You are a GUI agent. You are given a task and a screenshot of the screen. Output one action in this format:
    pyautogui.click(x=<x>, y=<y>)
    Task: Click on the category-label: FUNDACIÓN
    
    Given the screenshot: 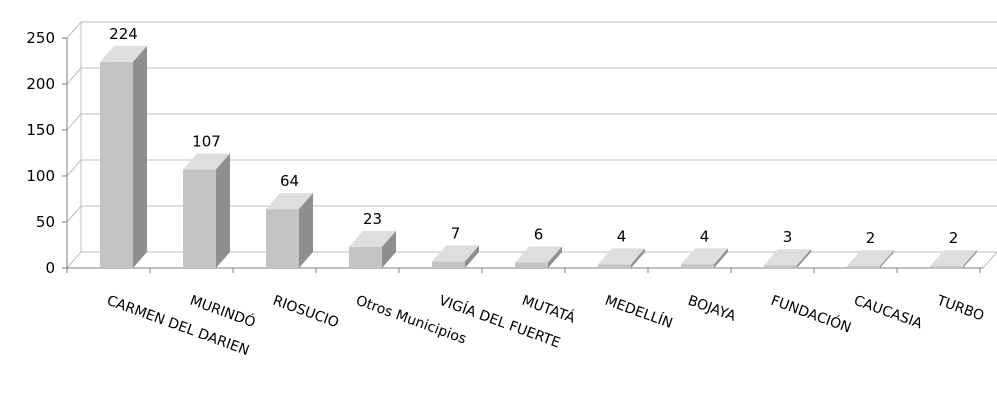 What is the action you would take?
    pyautogui.click(x=811, y=314)
    